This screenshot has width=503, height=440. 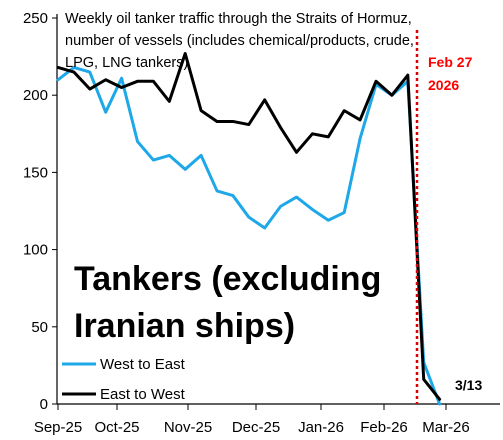 What do you see at coordinates (256, 427) in the screenshot?
I see `x-tick-label: Dec-25` at bounding box center [256, 427].